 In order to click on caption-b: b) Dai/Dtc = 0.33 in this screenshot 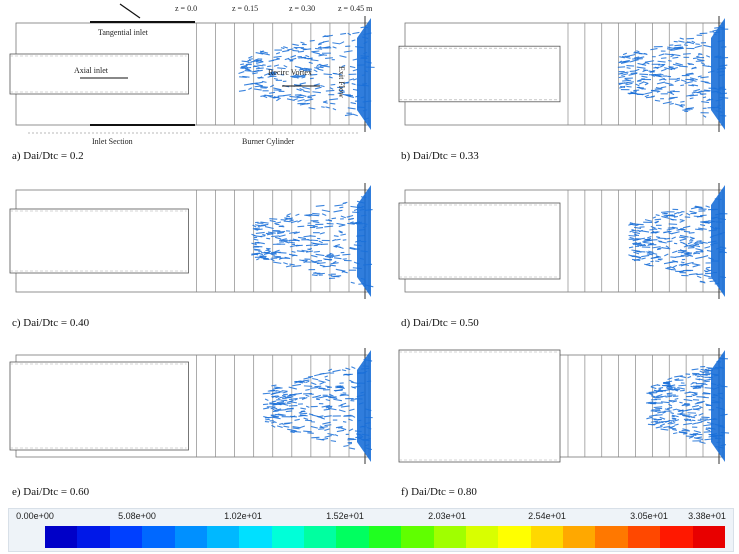, I will do `click(440, 156)`.